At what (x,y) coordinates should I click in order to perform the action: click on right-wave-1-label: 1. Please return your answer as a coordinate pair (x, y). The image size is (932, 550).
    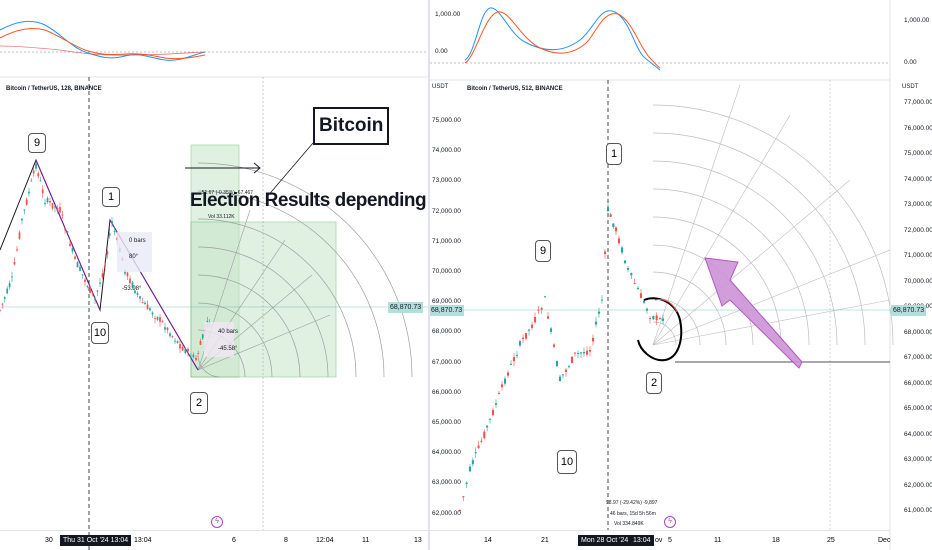
    Looking at the image, I should click on (614, 154).